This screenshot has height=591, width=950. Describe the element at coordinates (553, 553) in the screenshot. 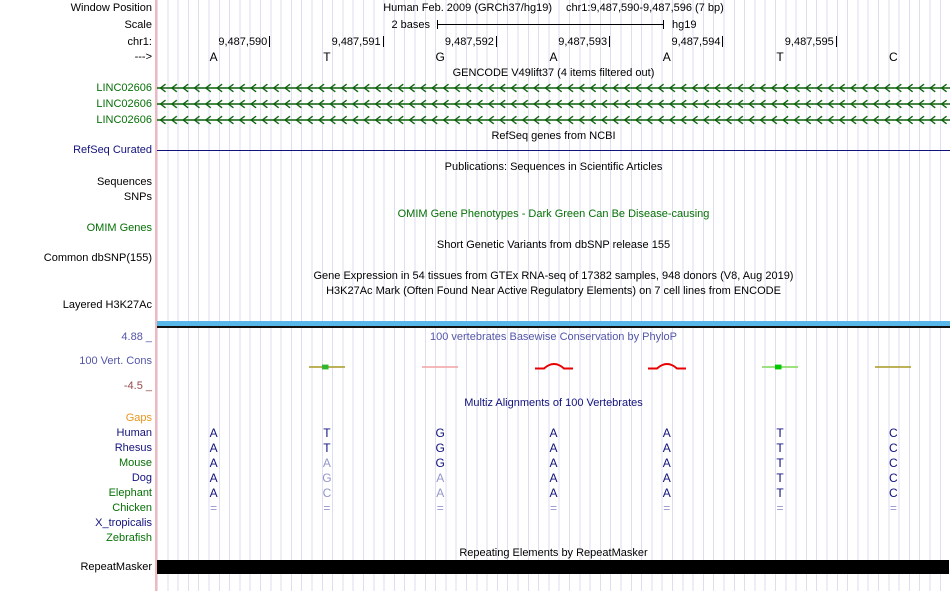

I see `repeatmasker-track-title: Repeating Elements by RepeatMasker` at that location.